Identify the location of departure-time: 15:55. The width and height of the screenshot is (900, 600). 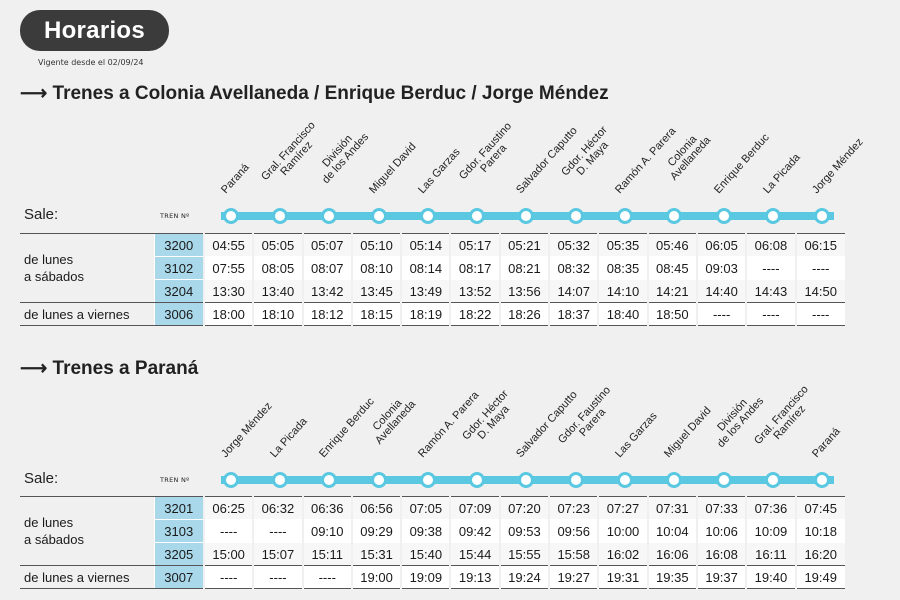
(524, 554).